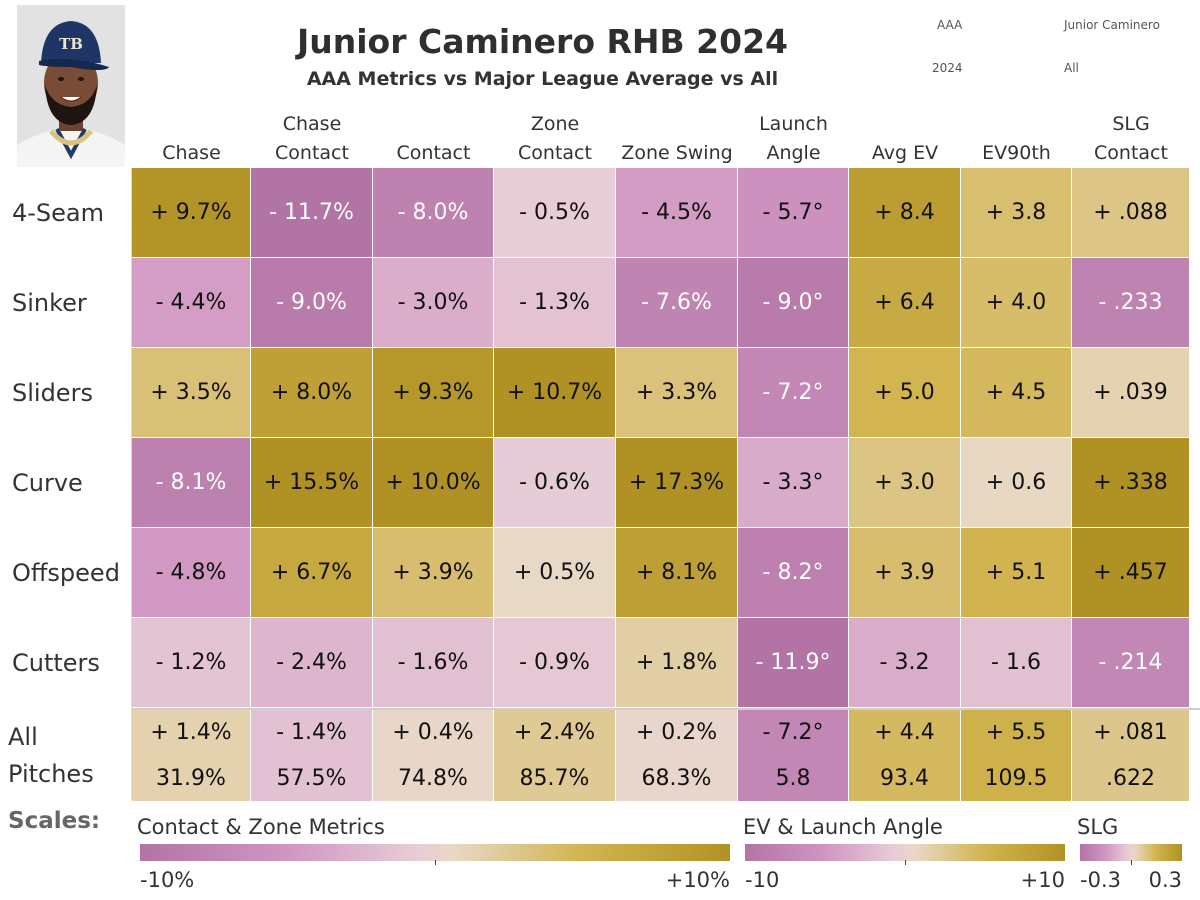 The width and height of the screenshot is (1200, 900). I want to click on heatmap-cell: + 8.4, so click(905, 213).